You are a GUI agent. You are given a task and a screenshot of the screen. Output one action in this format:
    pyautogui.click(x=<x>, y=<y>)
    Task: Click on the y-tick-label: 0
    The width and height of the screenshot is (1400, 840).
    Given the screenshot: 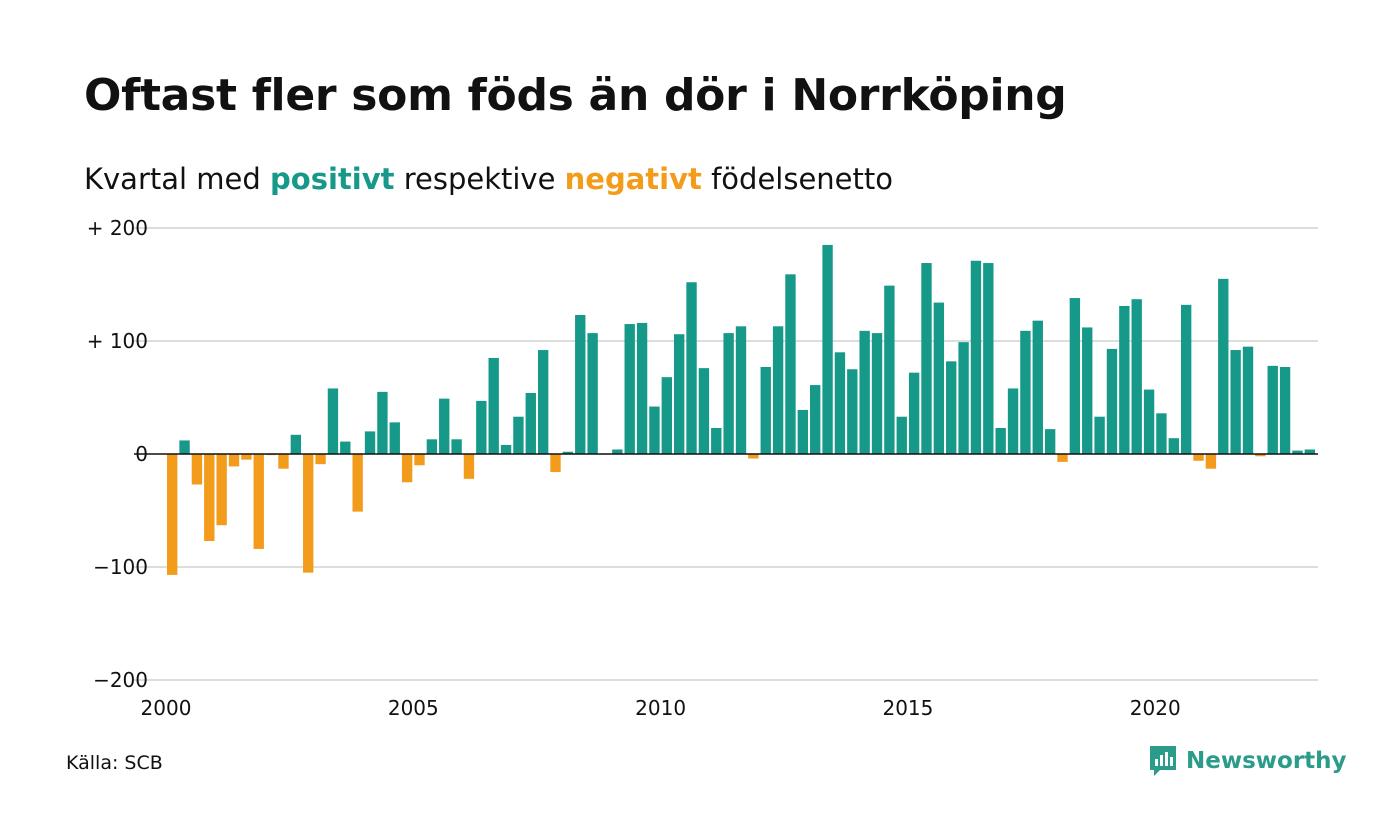 What is the action you would take?
    pyautogui.click(x=141, y=454)
    